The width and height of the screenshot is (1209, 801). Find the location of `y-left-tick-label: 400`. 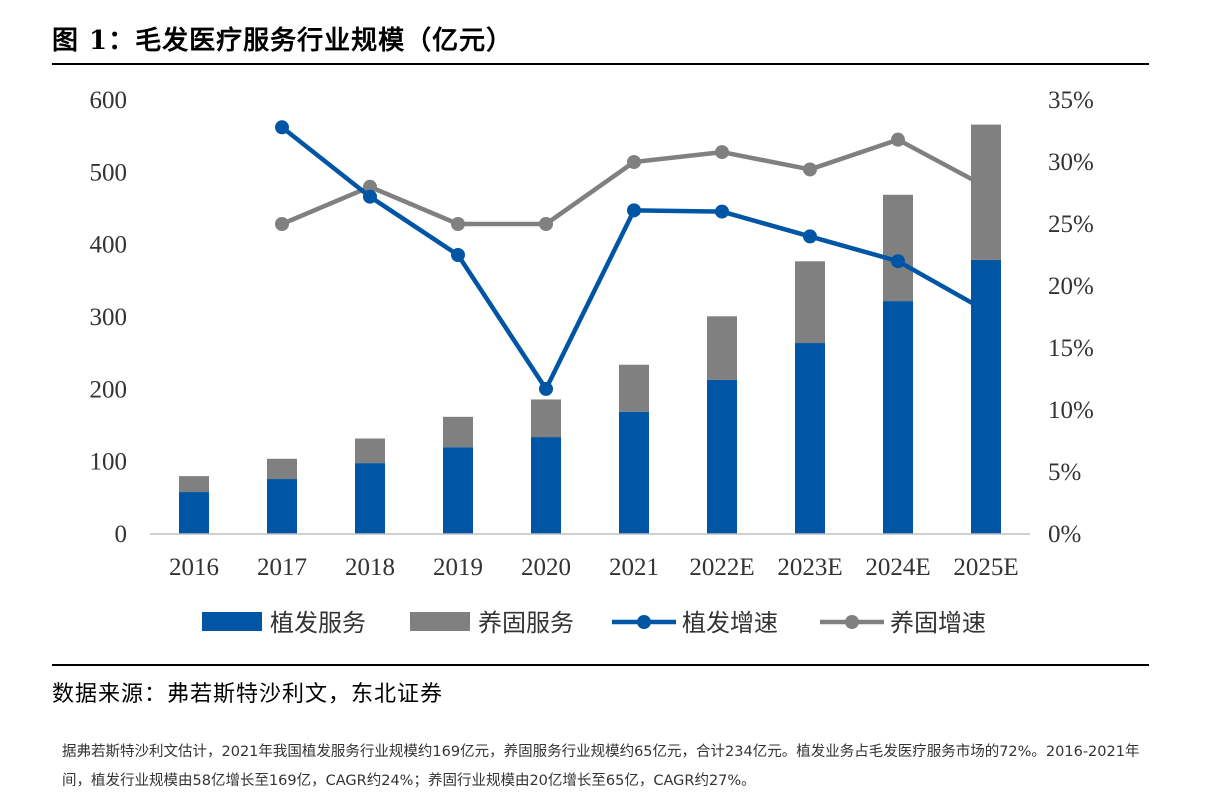

y-left-tick-label: 400 is located at coordinates (109, 245).